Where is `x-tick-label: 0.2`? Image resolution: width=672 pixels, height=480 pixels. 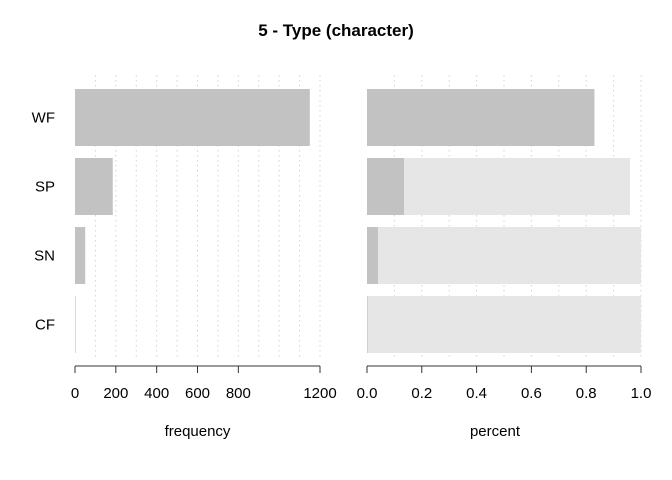 x-tick-label: 0.2 is located at coordinates (421, 393).